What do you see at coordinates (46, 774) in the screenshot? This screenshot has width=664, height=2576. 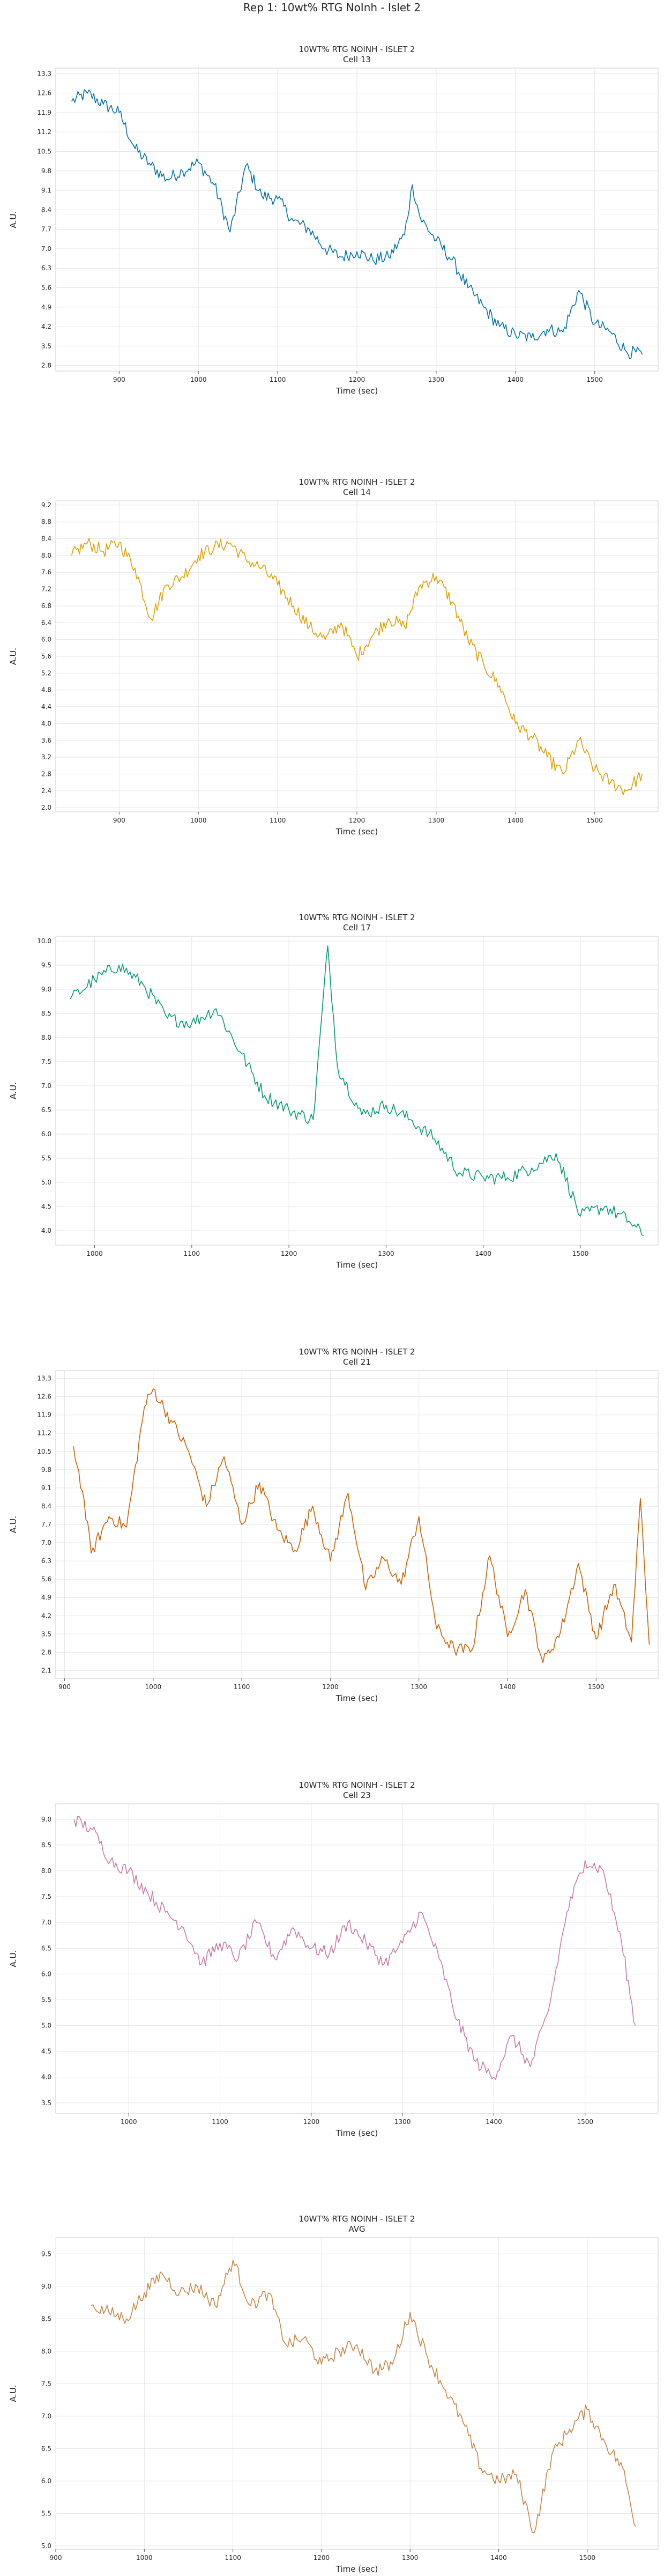 I see `y-tick-label: 2.8` at bounding box center [46, 774].